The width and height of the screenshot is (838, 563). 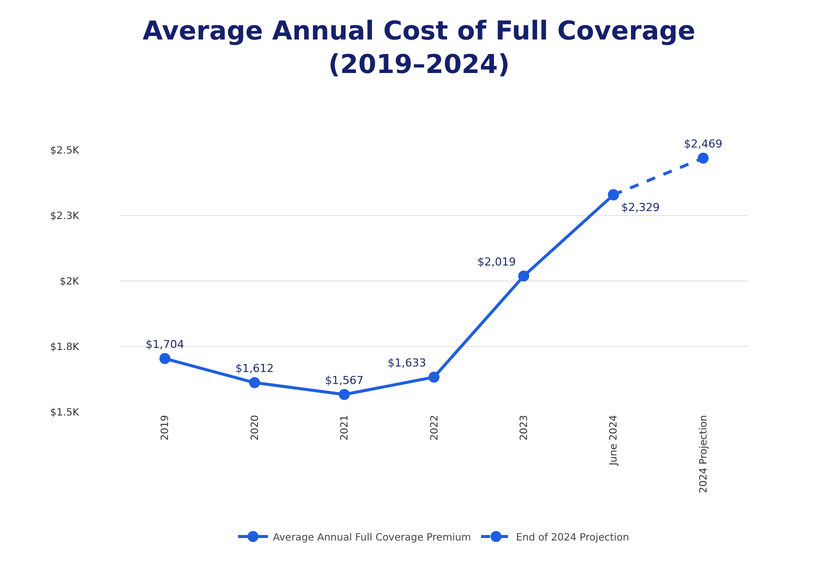 I want to click on x-tick-label: 2024 Projection, so click(x=704, y=454).